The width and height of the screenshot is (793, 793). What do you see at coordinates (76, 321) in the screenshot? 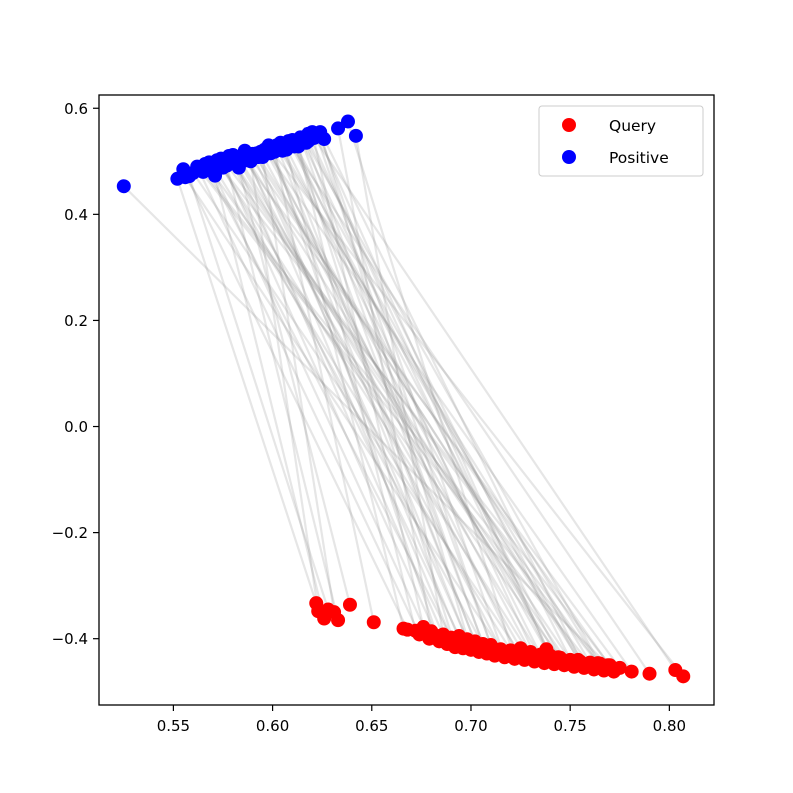
I see `y-tick-label: 0.2` at bounding box center [76, 321].